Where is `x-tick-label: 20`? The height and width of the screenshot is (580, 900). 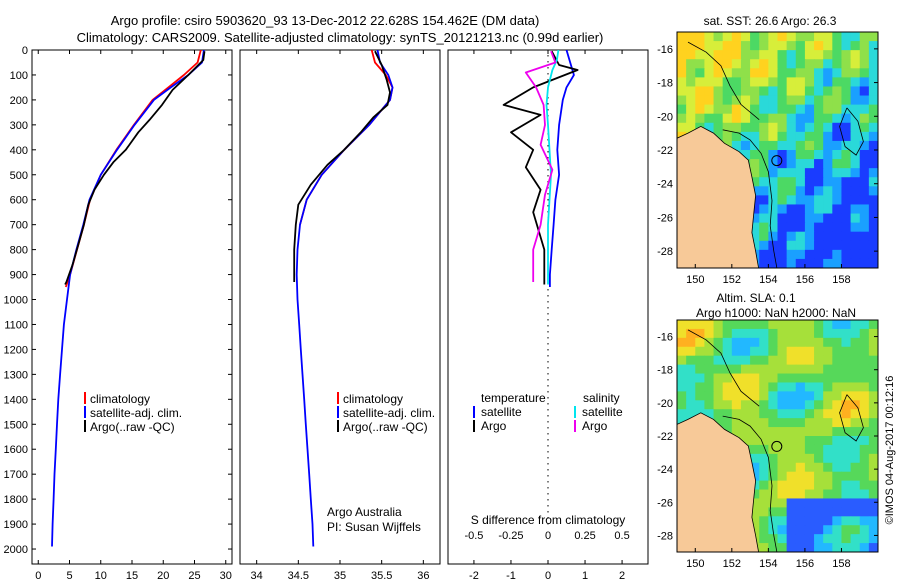 x-tick-label: 20 is located at coordinates (163, 575).